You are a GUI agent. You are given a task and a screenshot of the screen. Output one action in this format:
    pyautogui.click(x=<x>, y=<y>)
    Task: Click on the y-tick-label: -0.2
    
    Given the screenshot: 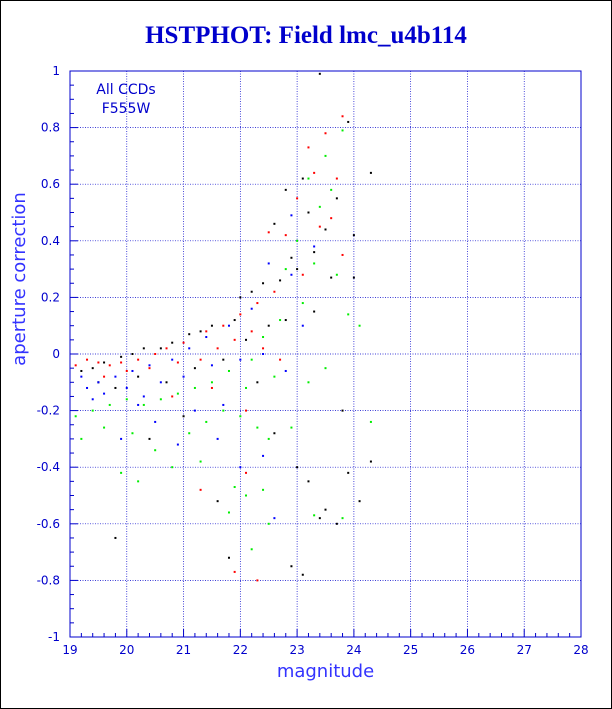 What is the action you would take?
    pyautogui.click(x=48, y=411)
    